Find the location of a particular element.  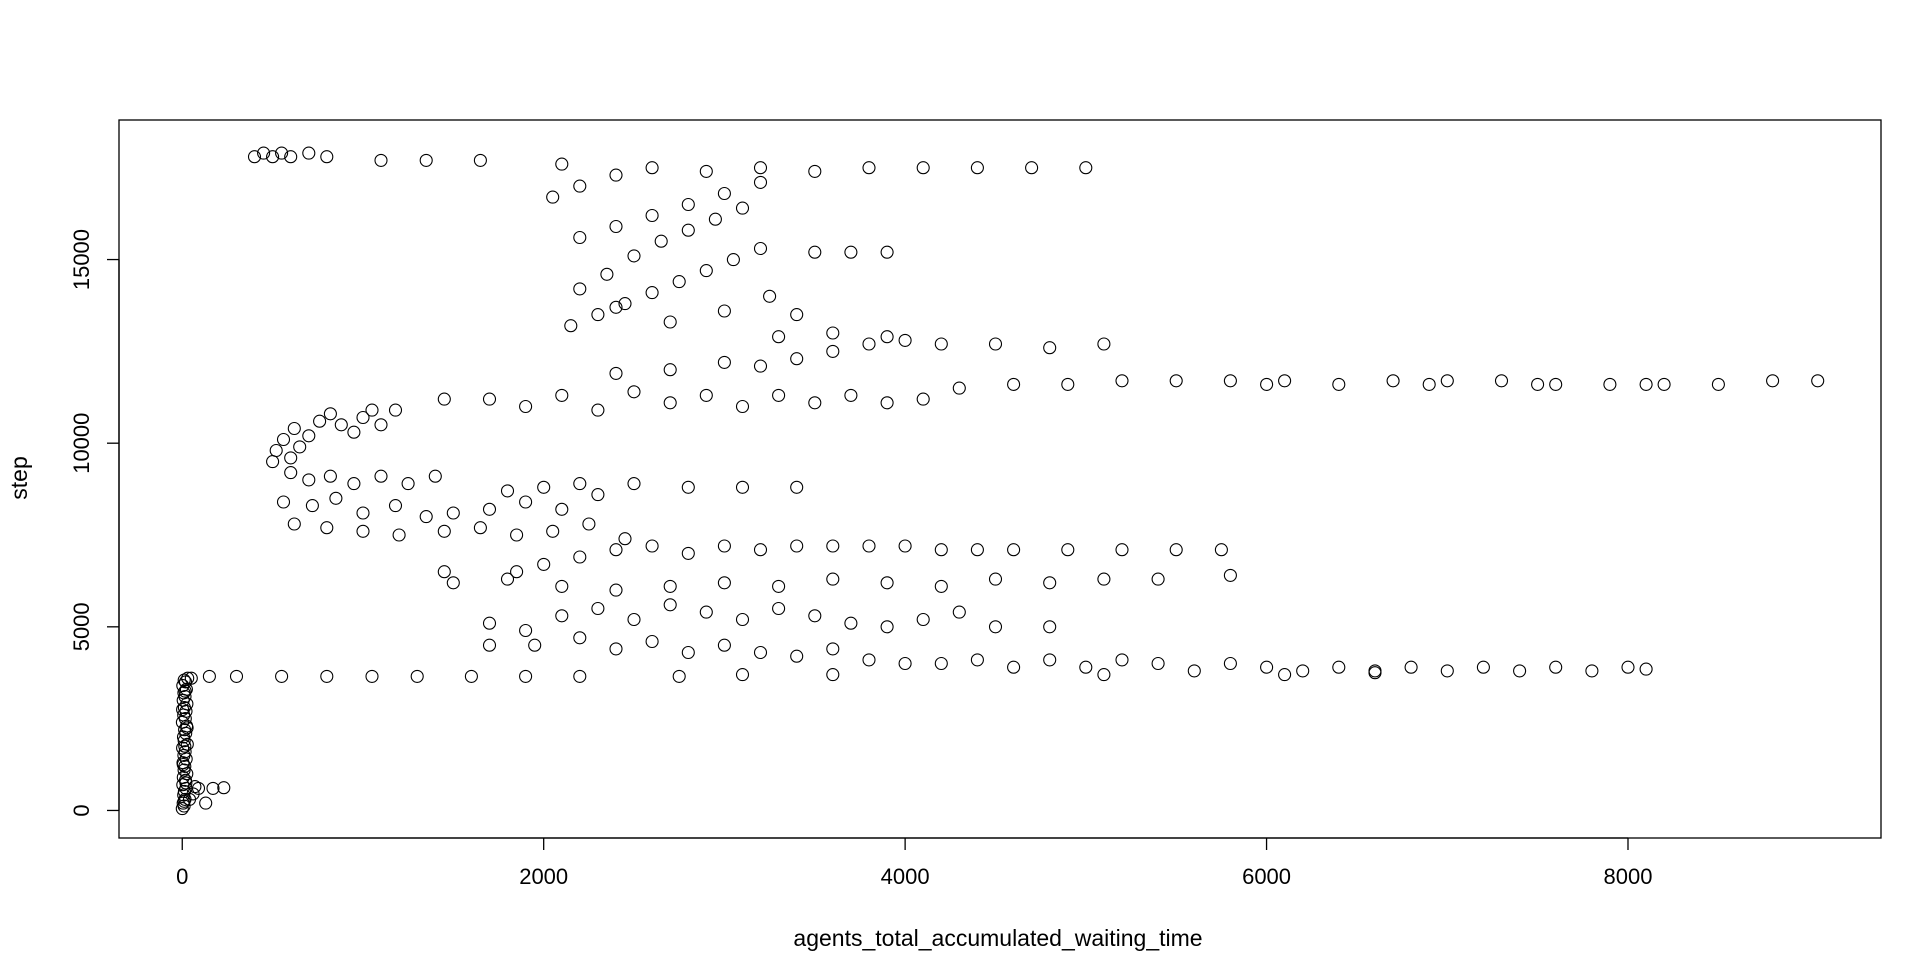

y-axis: 0 5000 10000 15000 is located at coordinates (94, 523).